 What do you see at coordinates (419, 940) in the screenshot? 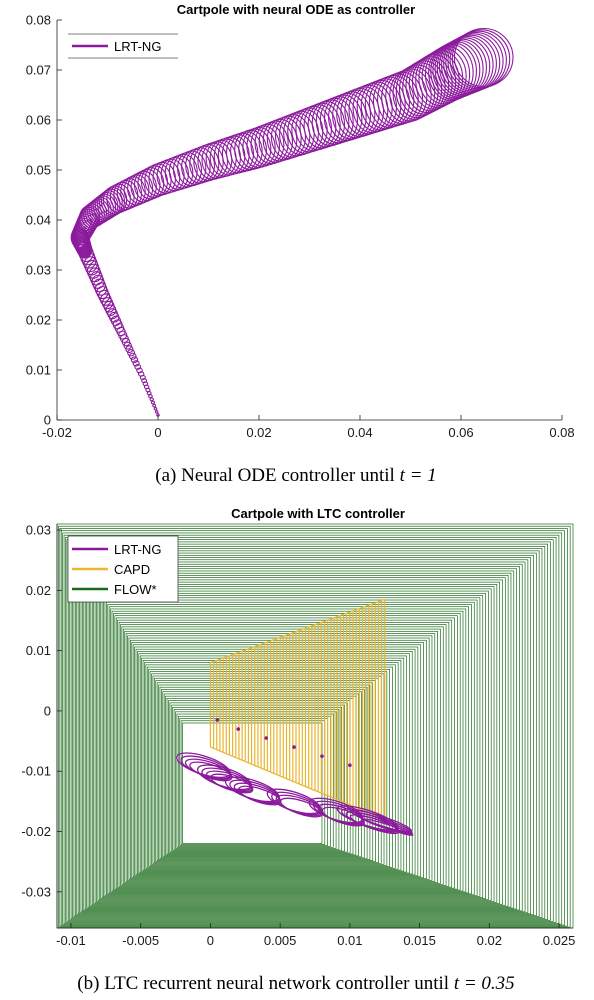
I see `x-tick-label: 0.015` at bounding box center [419, 940].